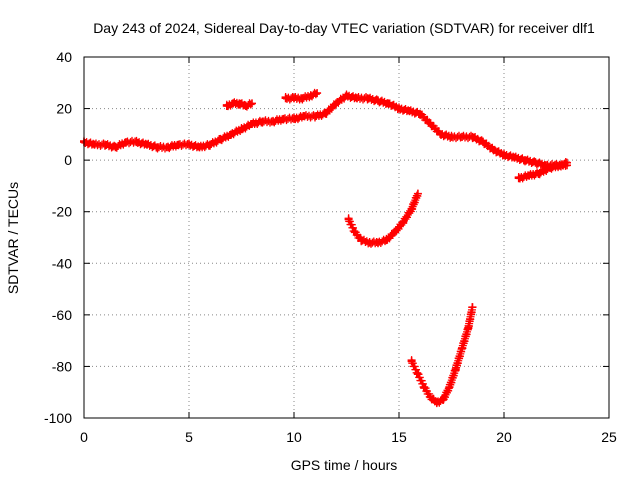 Image resolution: width=640 pixels, height=480 pixels. Describe the element at coordinates (84, 437) in the screenshot. I see `x-tick-label: 0` at that location.